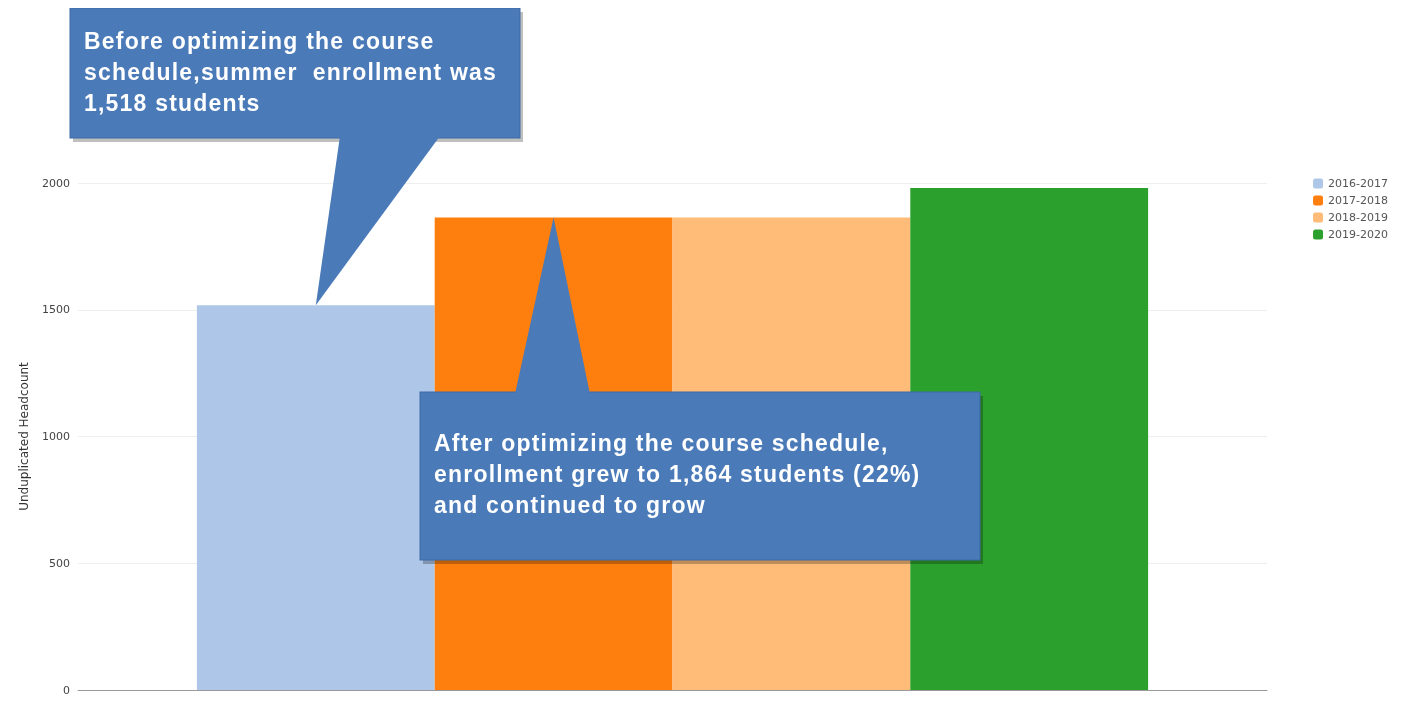  I want to click on legend-label: 2017-2018, so click(1358, 200).